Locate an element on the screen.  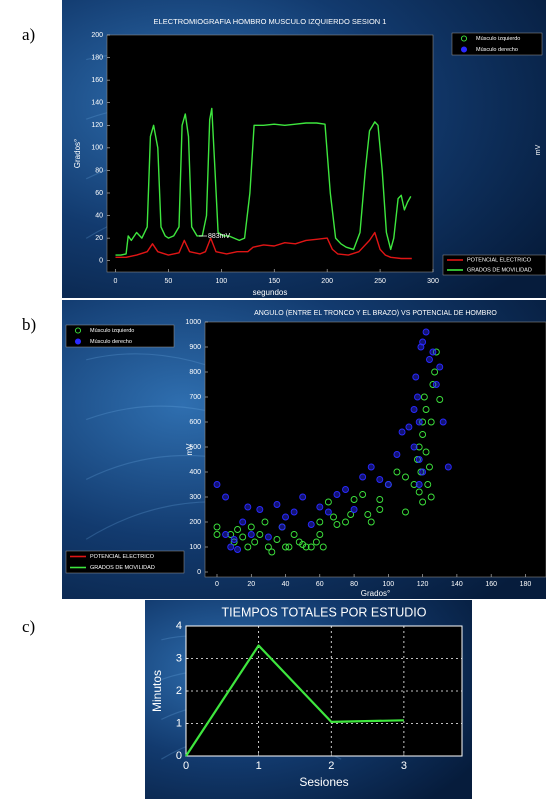
extra-legend-label: Músculo izquierdo is located at coordinates (498, 39).